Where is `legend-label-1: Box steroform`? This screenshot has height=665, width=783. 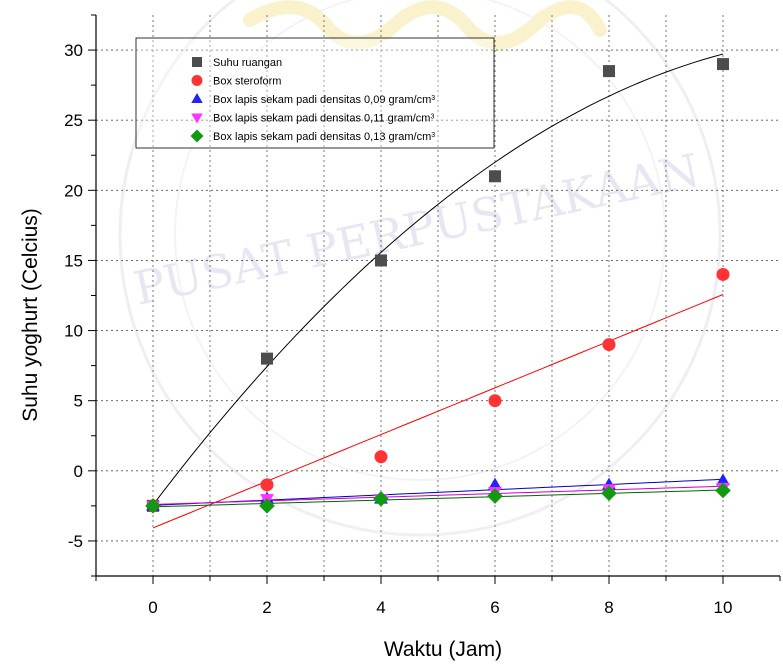
legend-label-1: Box steroform is located at coordinates (247, 82).